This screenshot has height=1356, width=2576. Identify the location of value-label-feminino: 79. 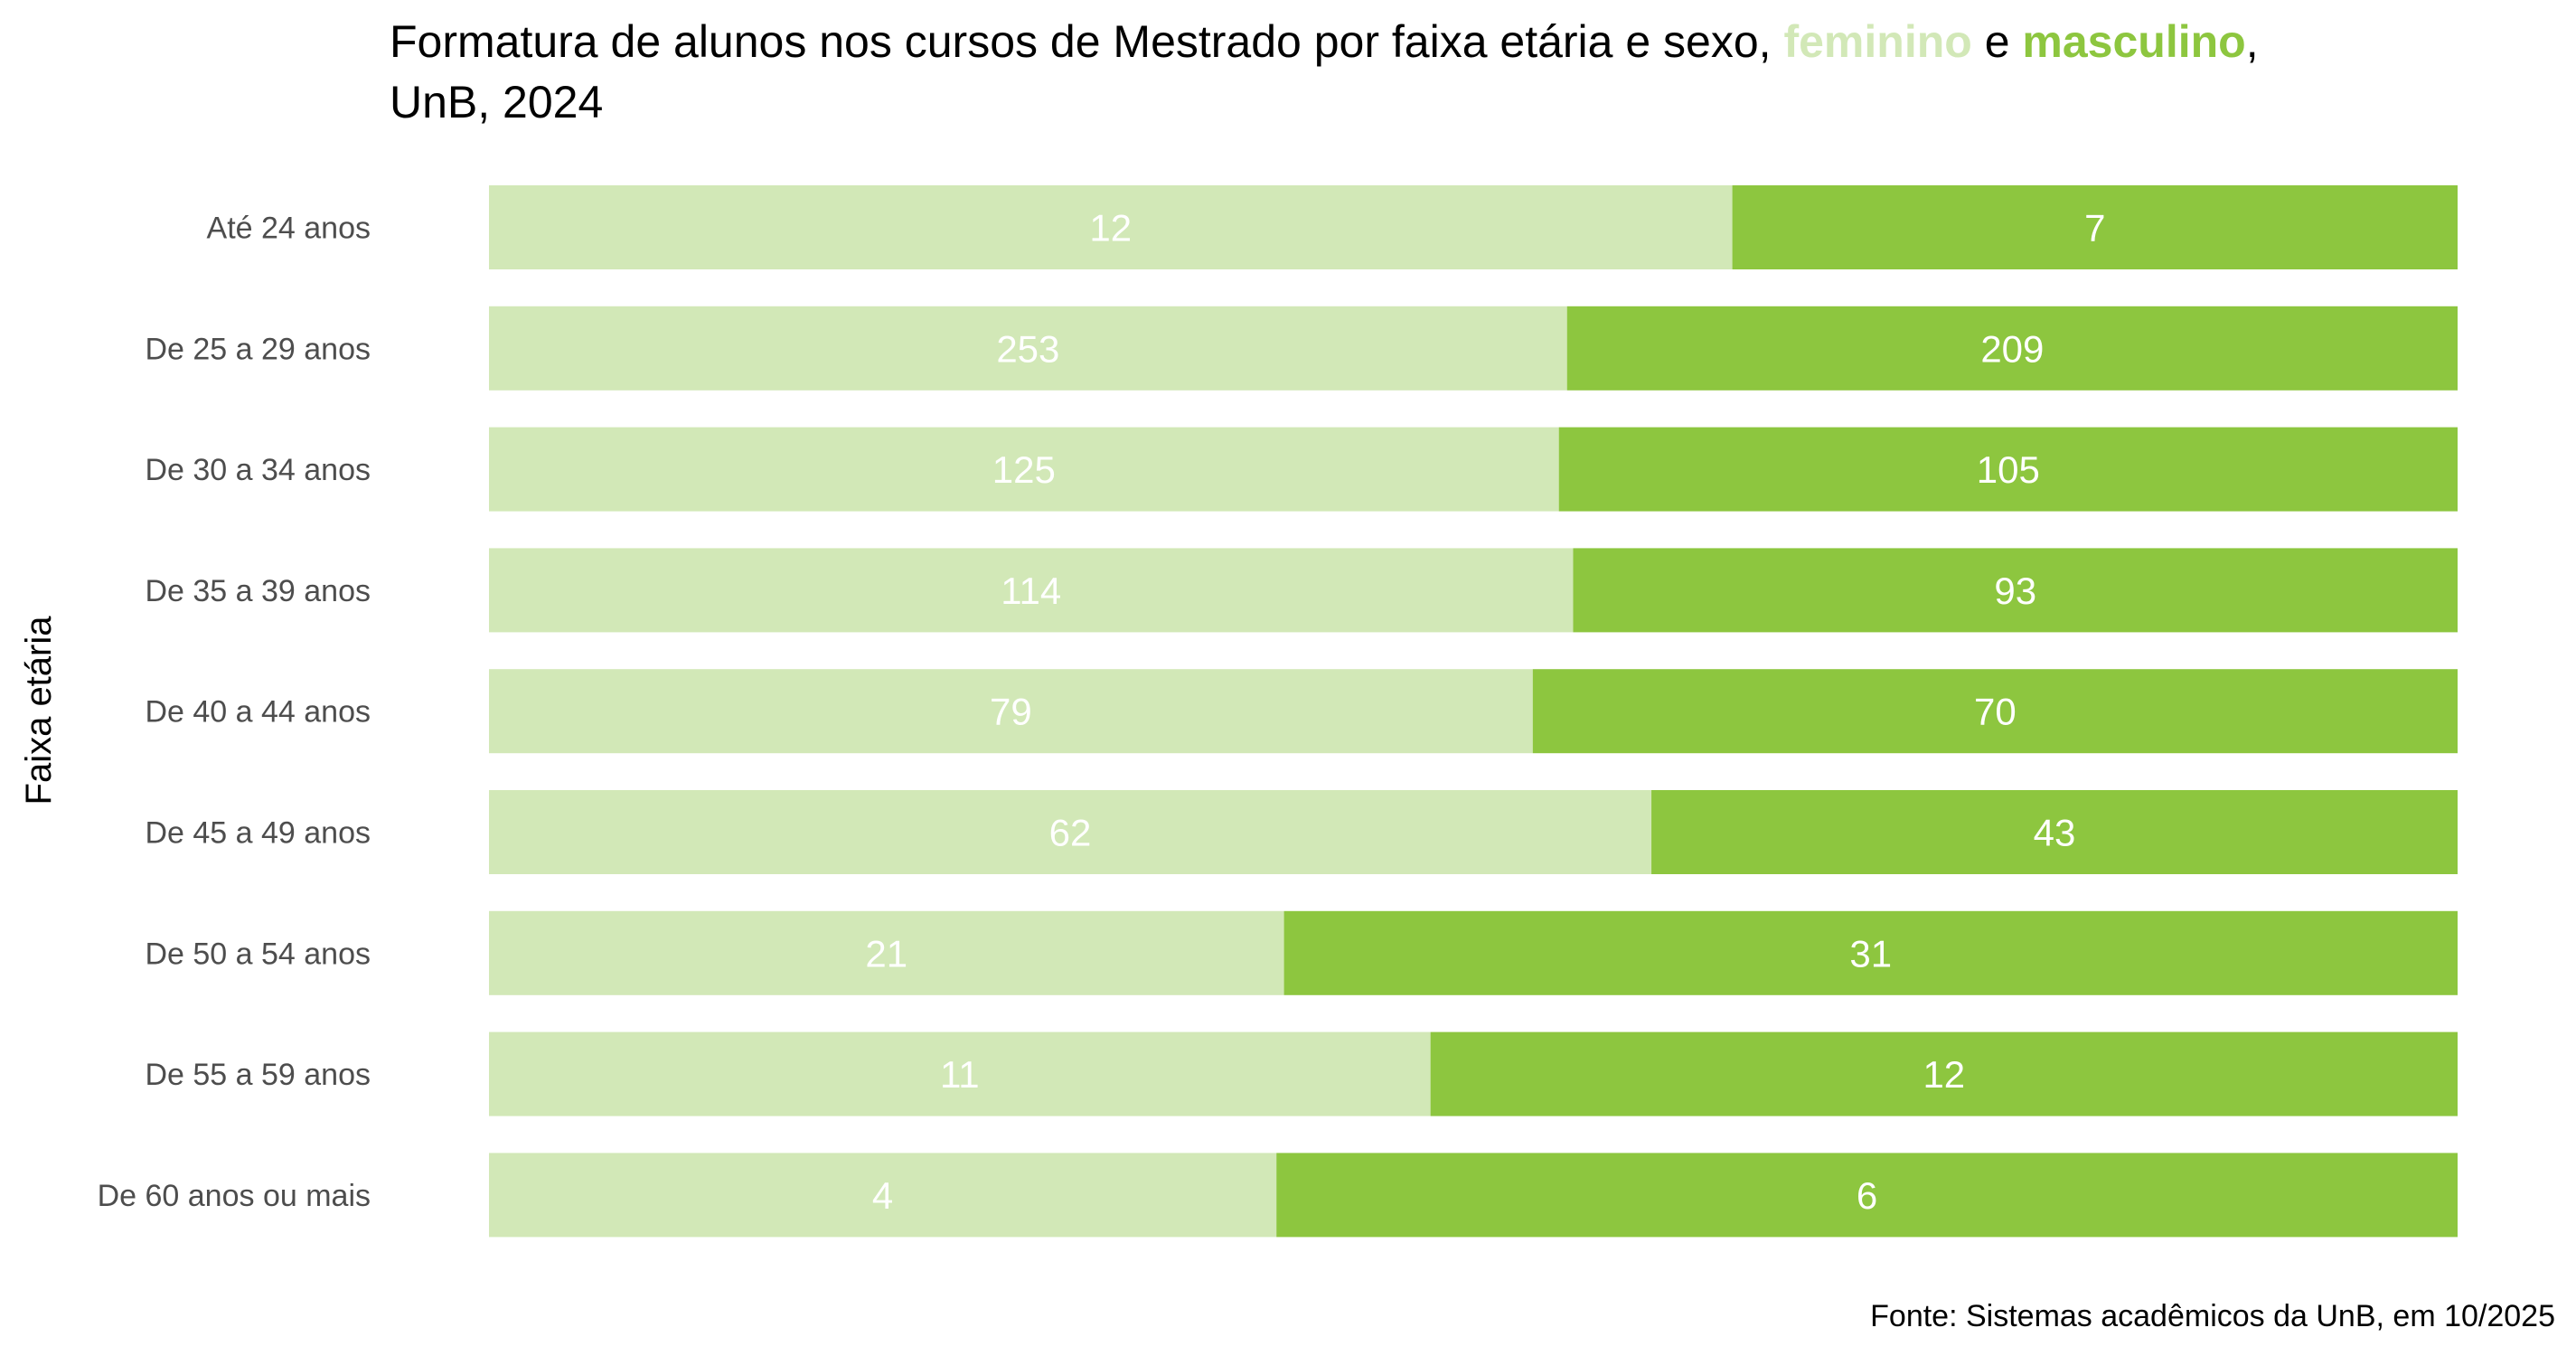
(1011, 712).